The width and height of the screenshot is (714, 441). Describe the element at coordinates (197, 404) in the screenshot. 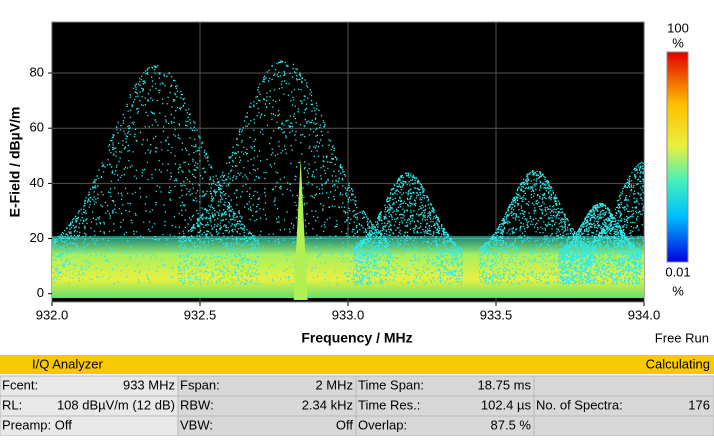

I see `setting-label: RBW:` at that location.